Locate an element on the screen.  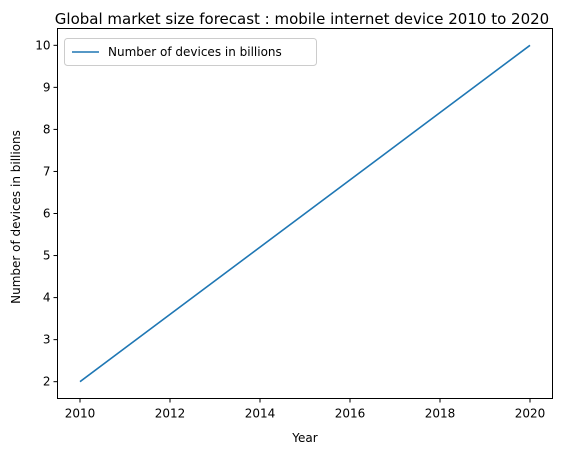
x-tick-label: 2018 is located at coordinates (440, 414).